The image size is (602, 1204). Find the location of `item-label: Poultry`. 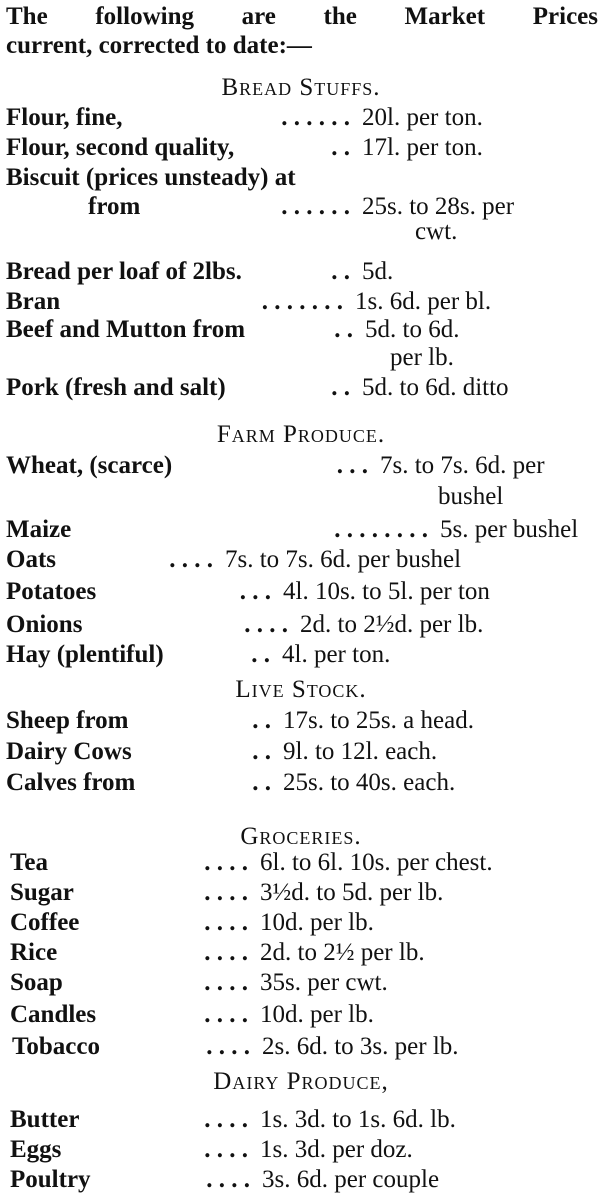

item-label: Poultry is located at coordinates (50, 1179).